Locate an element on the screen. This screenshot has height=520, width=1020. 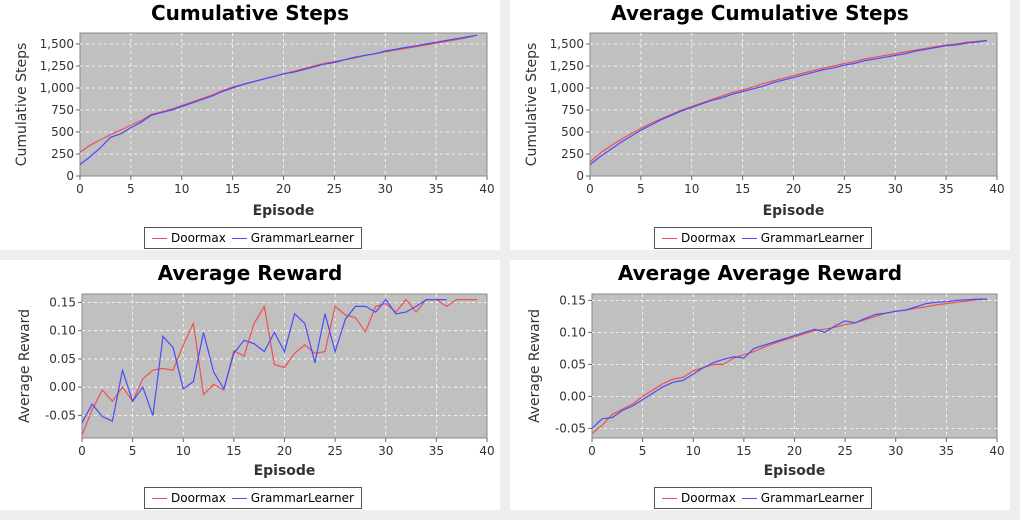
chart-title: Average Cumulative Steps is located at coordinates (760, 13).